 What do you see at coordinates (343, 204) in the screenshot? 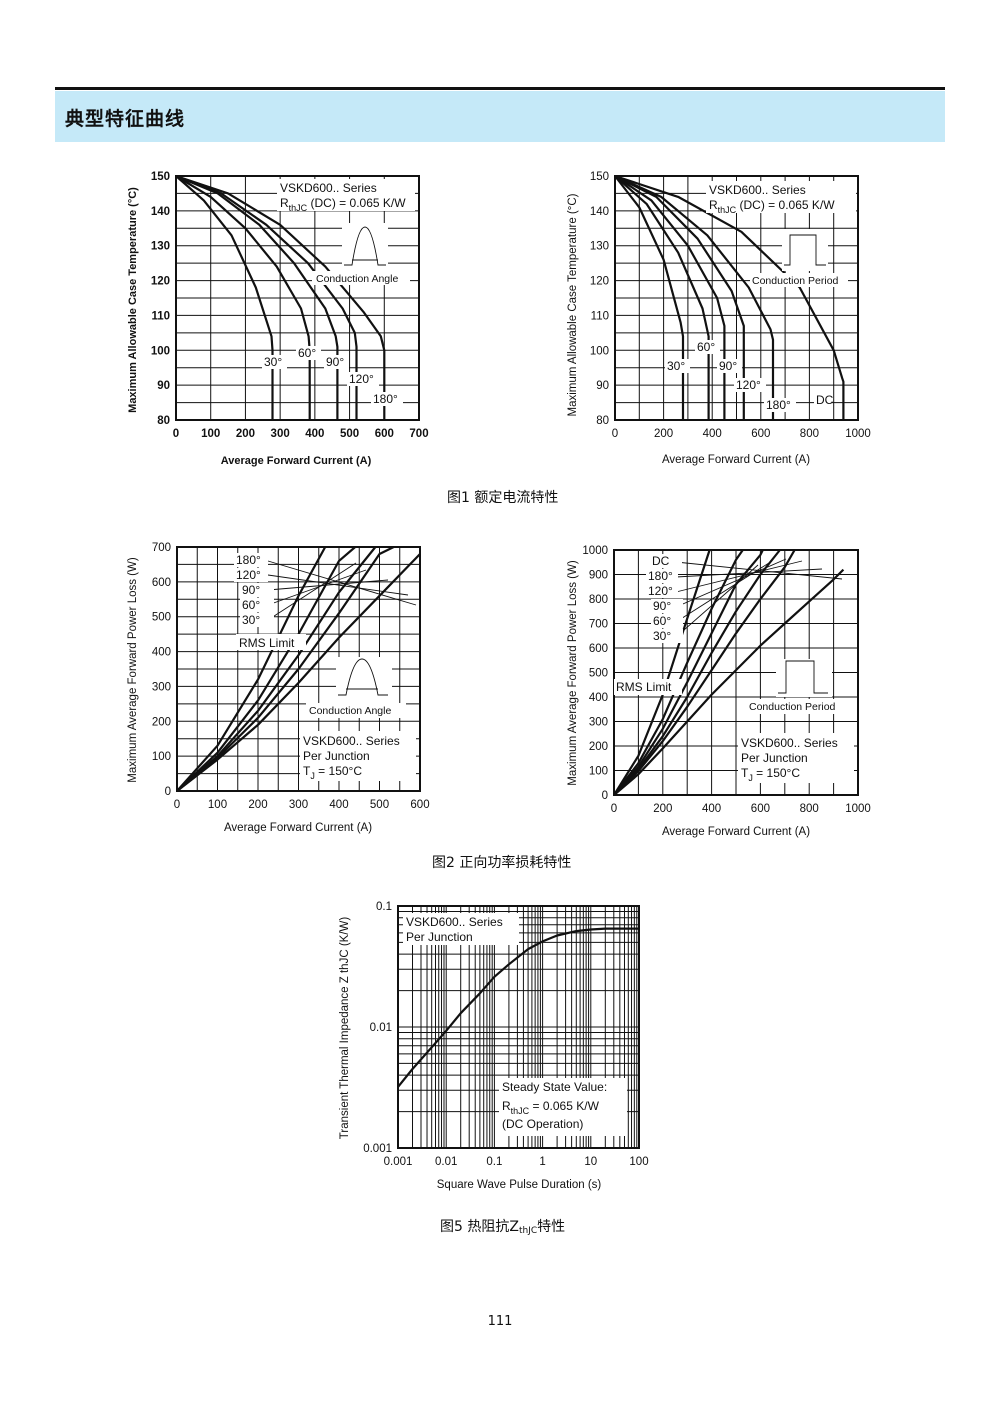
I see `svg-text: RthJC (DC) = 0.065 K/W` at bounding box center [343, 204].